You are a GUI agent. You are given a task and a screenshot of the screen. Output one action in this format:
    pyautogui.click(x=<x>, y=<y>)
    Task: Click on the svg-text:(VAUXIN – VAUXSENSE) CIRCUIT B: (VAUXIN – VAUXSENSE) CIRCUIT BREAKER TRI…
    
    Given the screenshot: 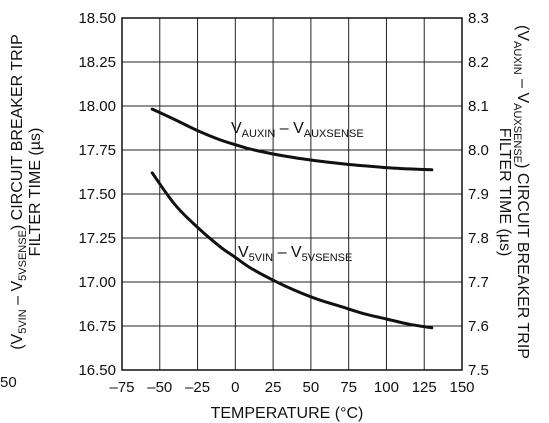 What is the action you would take?
    pyautogui.click(x=521, y=192)
    